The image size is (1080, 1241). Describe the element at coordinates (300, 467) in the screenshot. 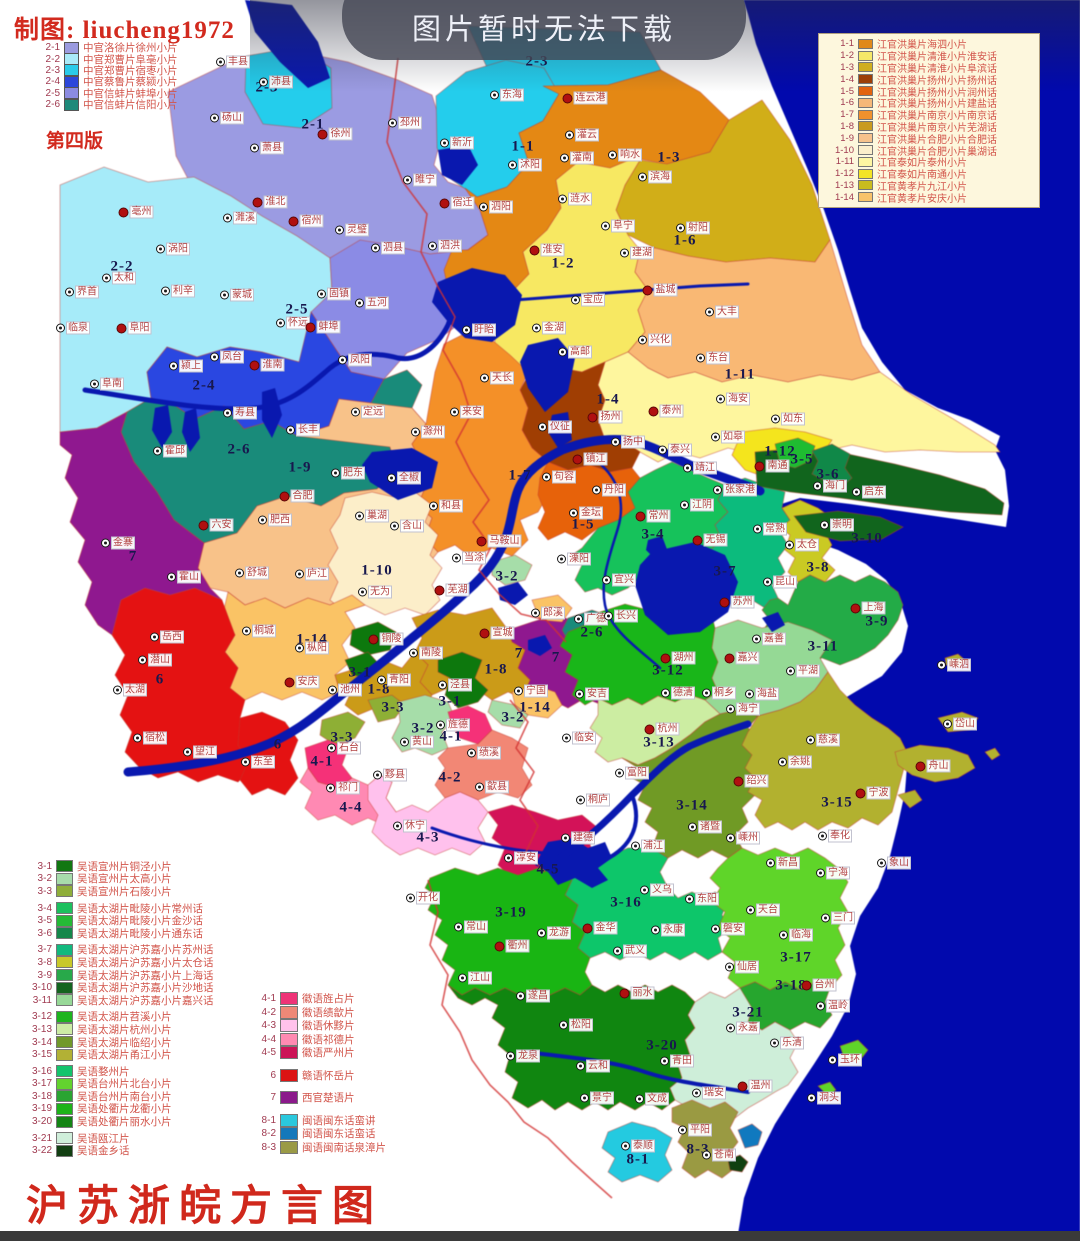

I see `region-code-label: 1-9` at that location.